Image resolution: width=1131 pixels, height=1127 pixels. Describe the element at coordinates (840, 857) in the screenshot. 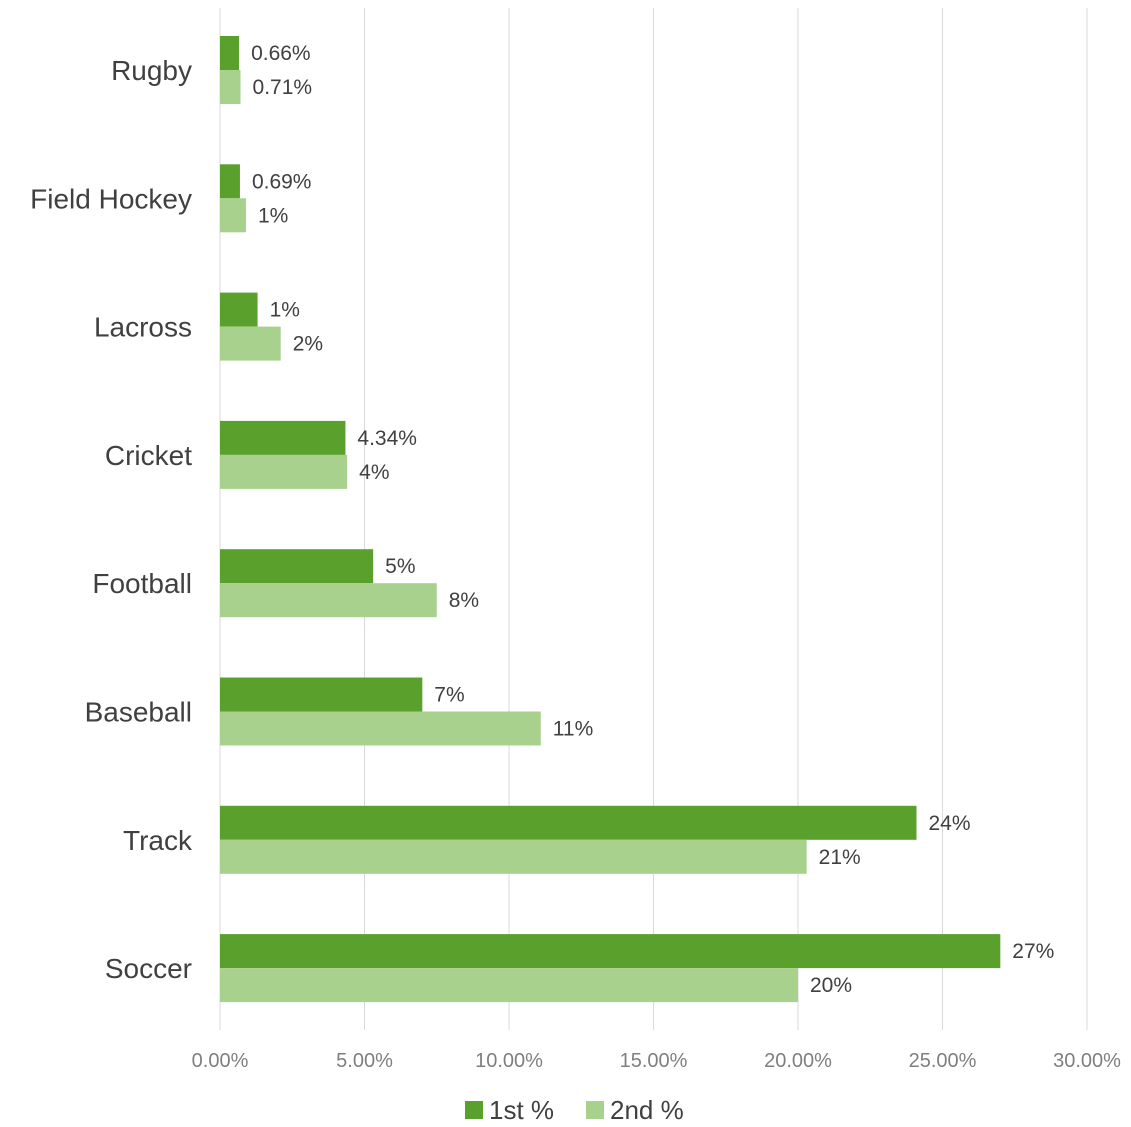

I see `data-label: 21%` at that location.